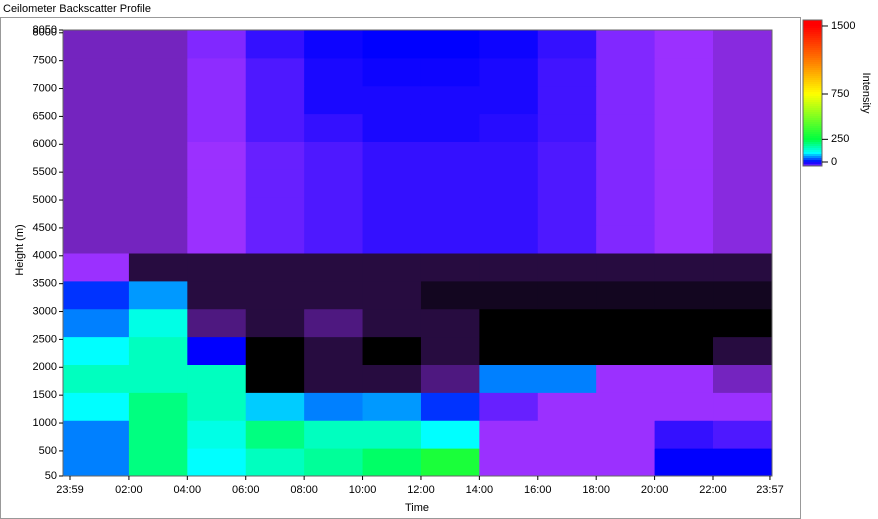 This screenshot has width=878, height=519. I want to click on colorbar-tick-label: 0, so click(834, 162).